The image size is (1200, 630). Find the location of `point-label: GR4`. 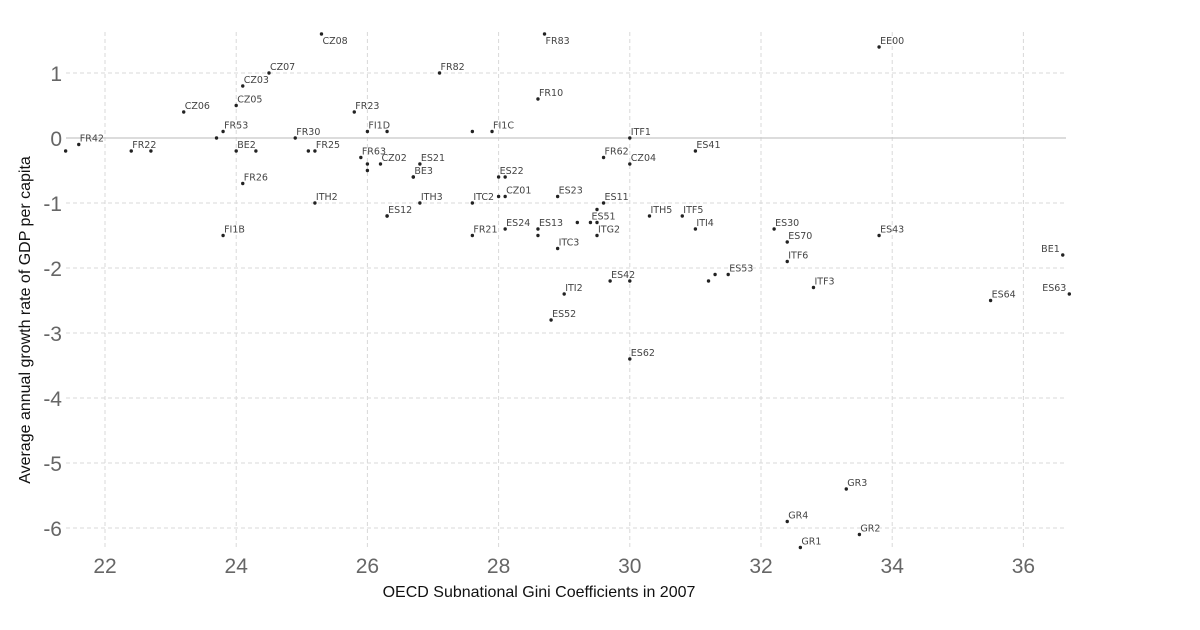

point-label: GR4 is located at coordinates (798, 516).